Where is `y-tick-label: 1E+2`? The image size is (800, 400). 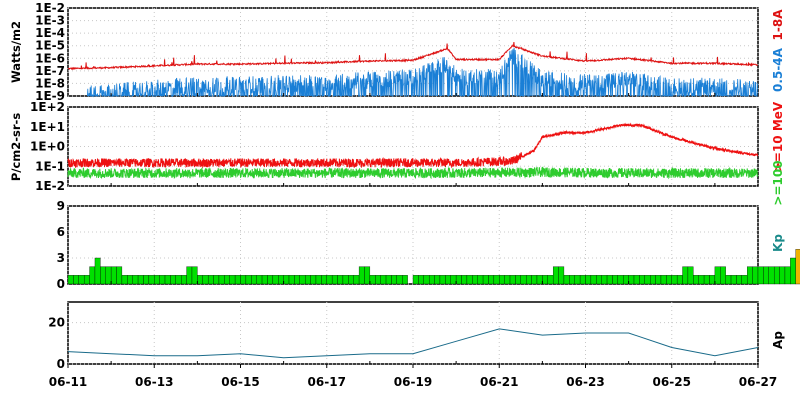
y-tick-label: 1E+2 is located at coordinates (47, 107).